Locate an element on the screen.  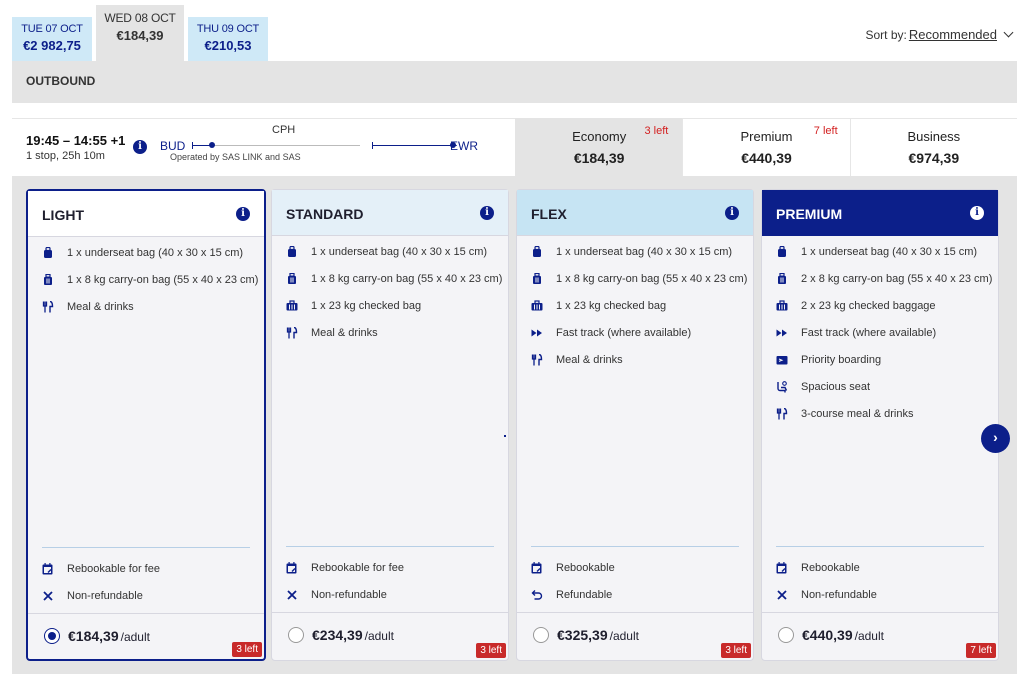
fare-term: Non-refundable is located at coordinates (826, 595).